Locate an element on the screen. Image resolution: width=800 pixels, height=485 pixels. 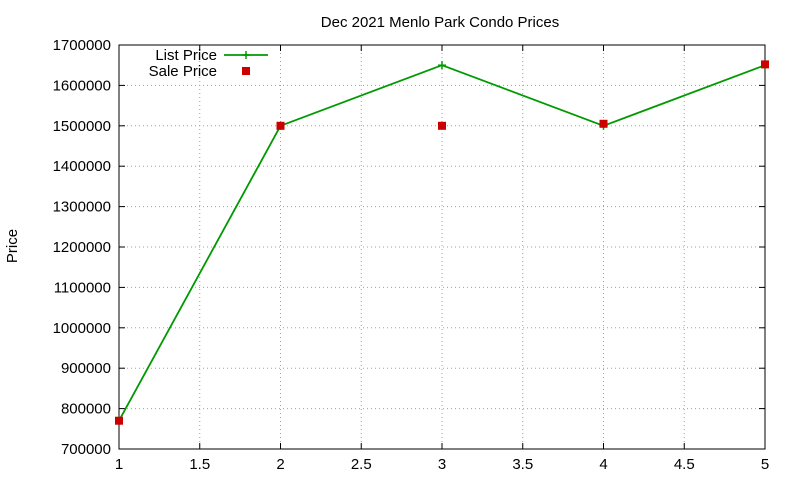
y-tick-label: 1300000 is located at coordinates (82, 207).